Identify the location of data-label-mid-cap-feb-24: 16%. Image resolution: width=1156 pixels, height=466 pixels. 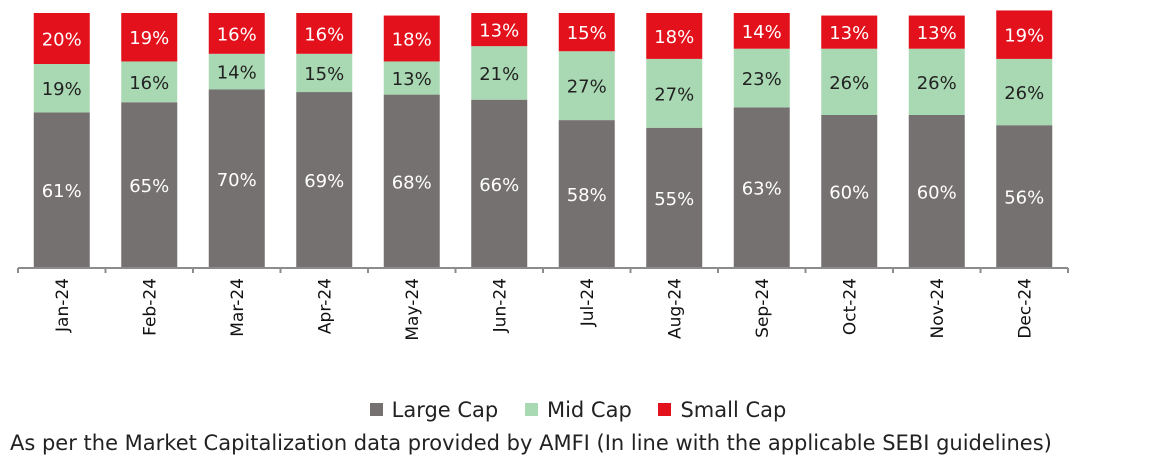
(149, 83).